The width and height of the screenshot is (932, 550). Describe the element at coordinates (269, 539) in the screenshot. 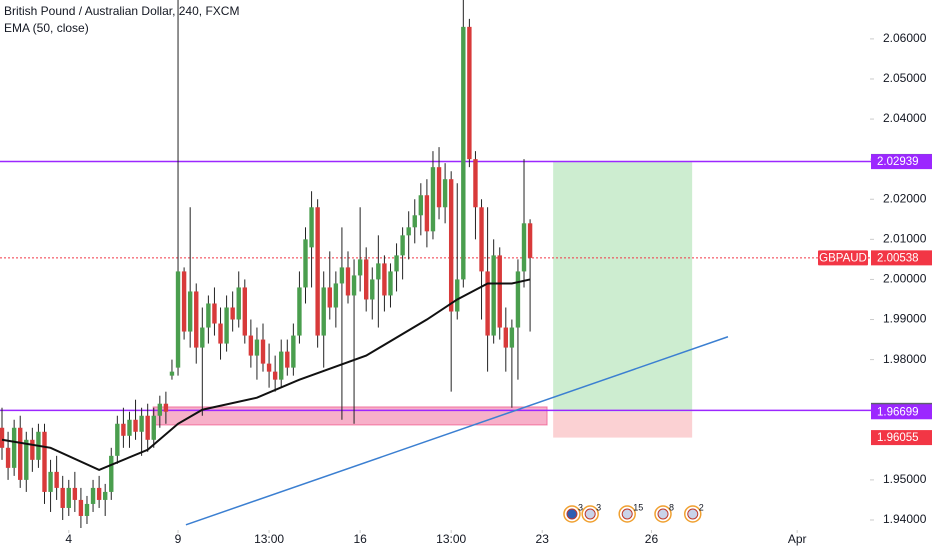

I see `x-tick-label: 13:00` at that location.